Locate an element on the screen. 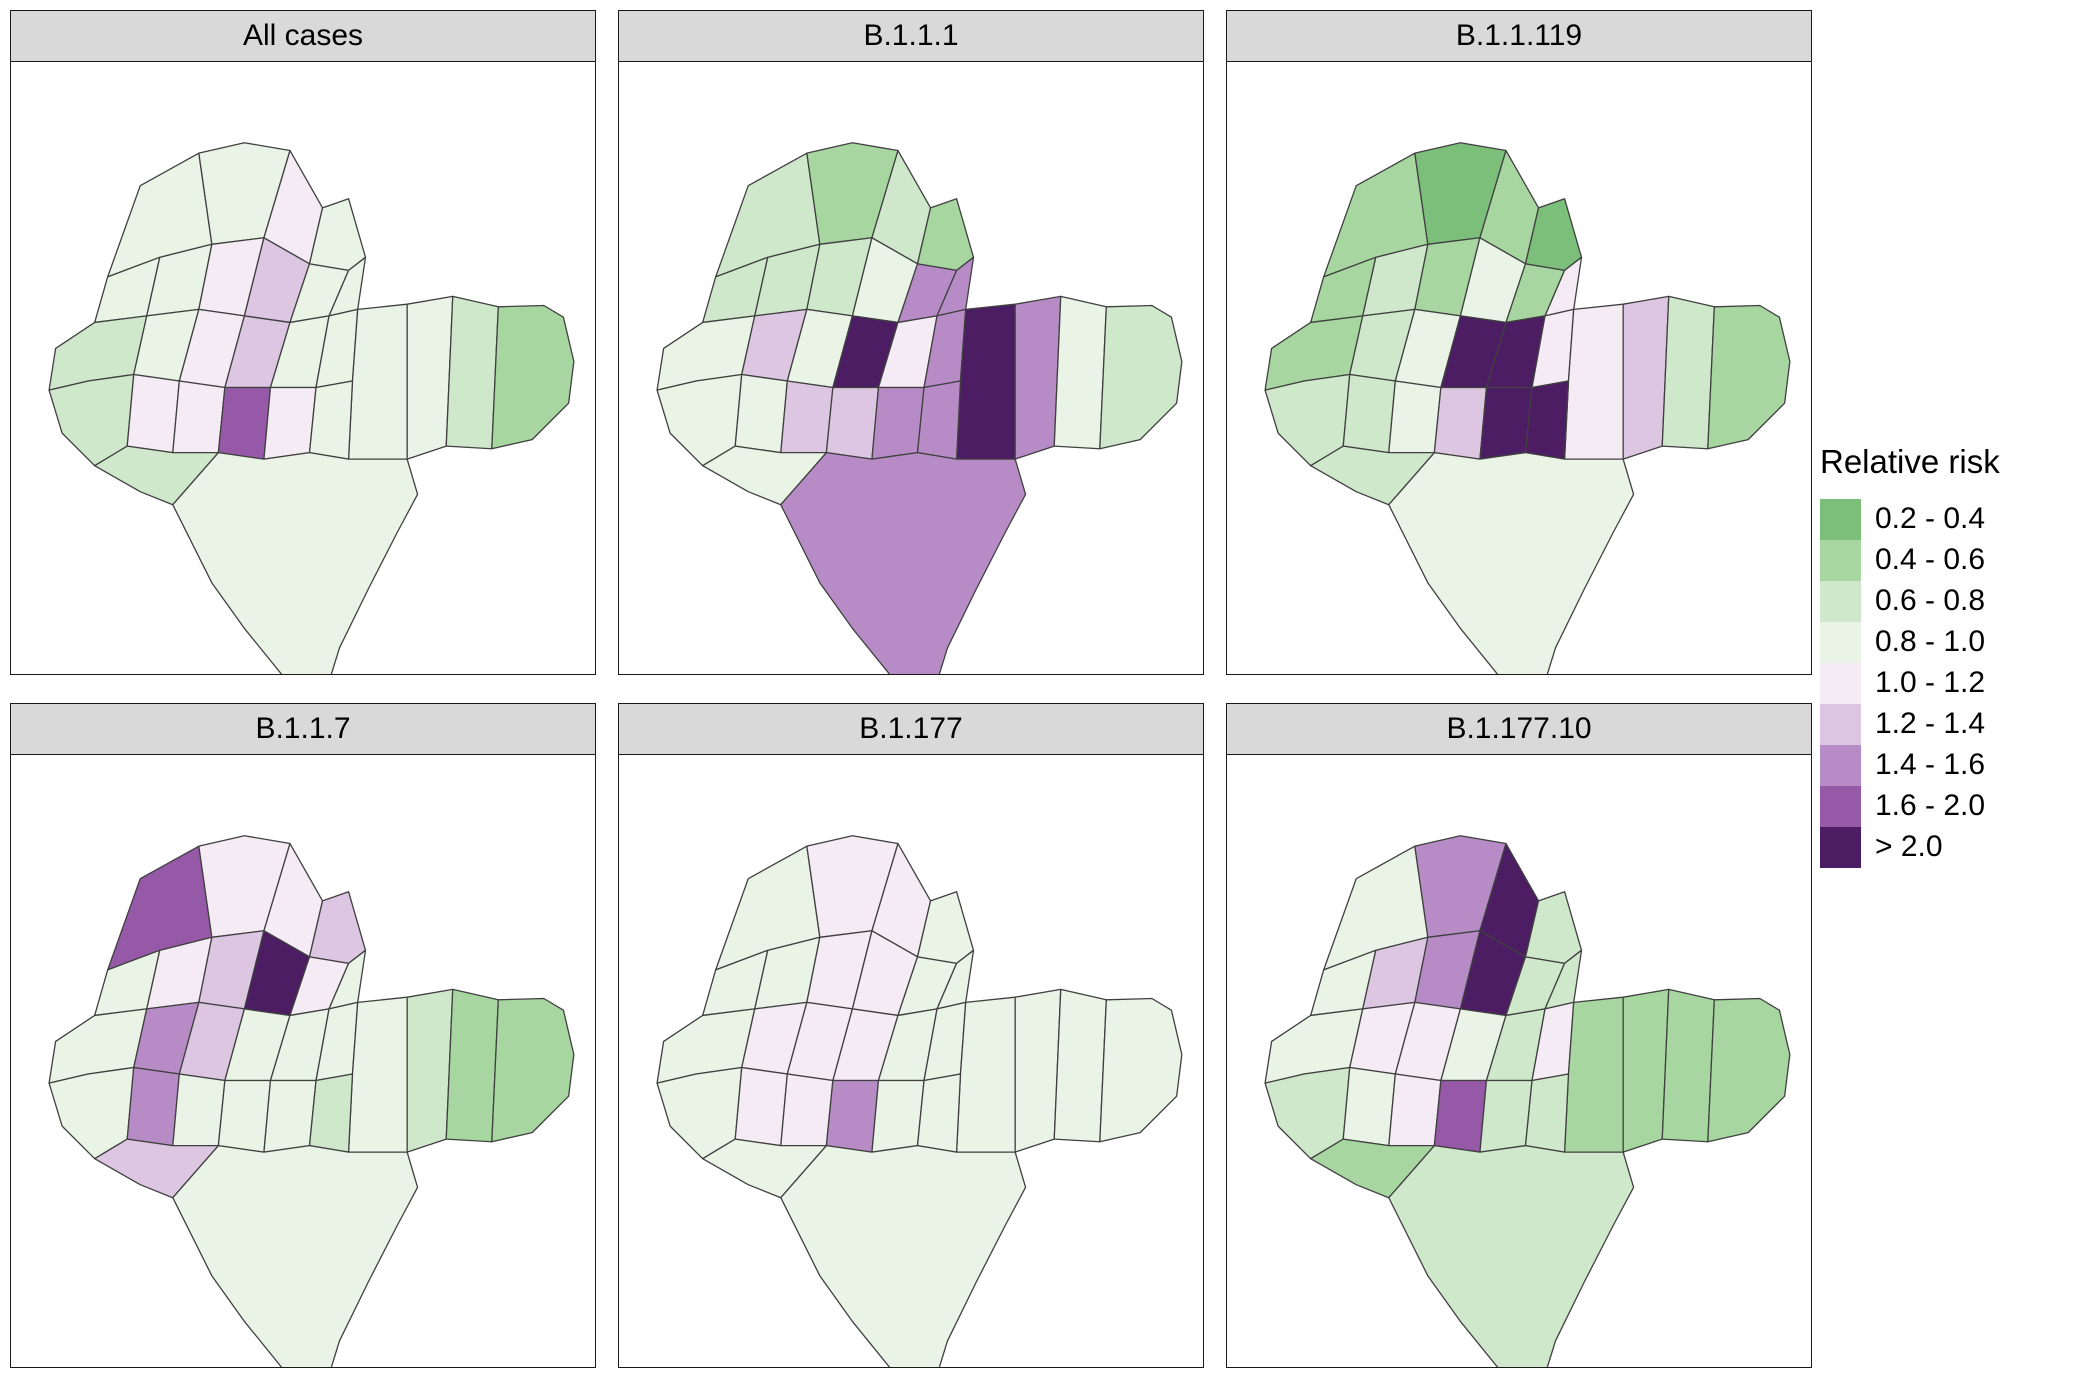  legend-label: > 2.0 is located at coordinates (1909, 846).